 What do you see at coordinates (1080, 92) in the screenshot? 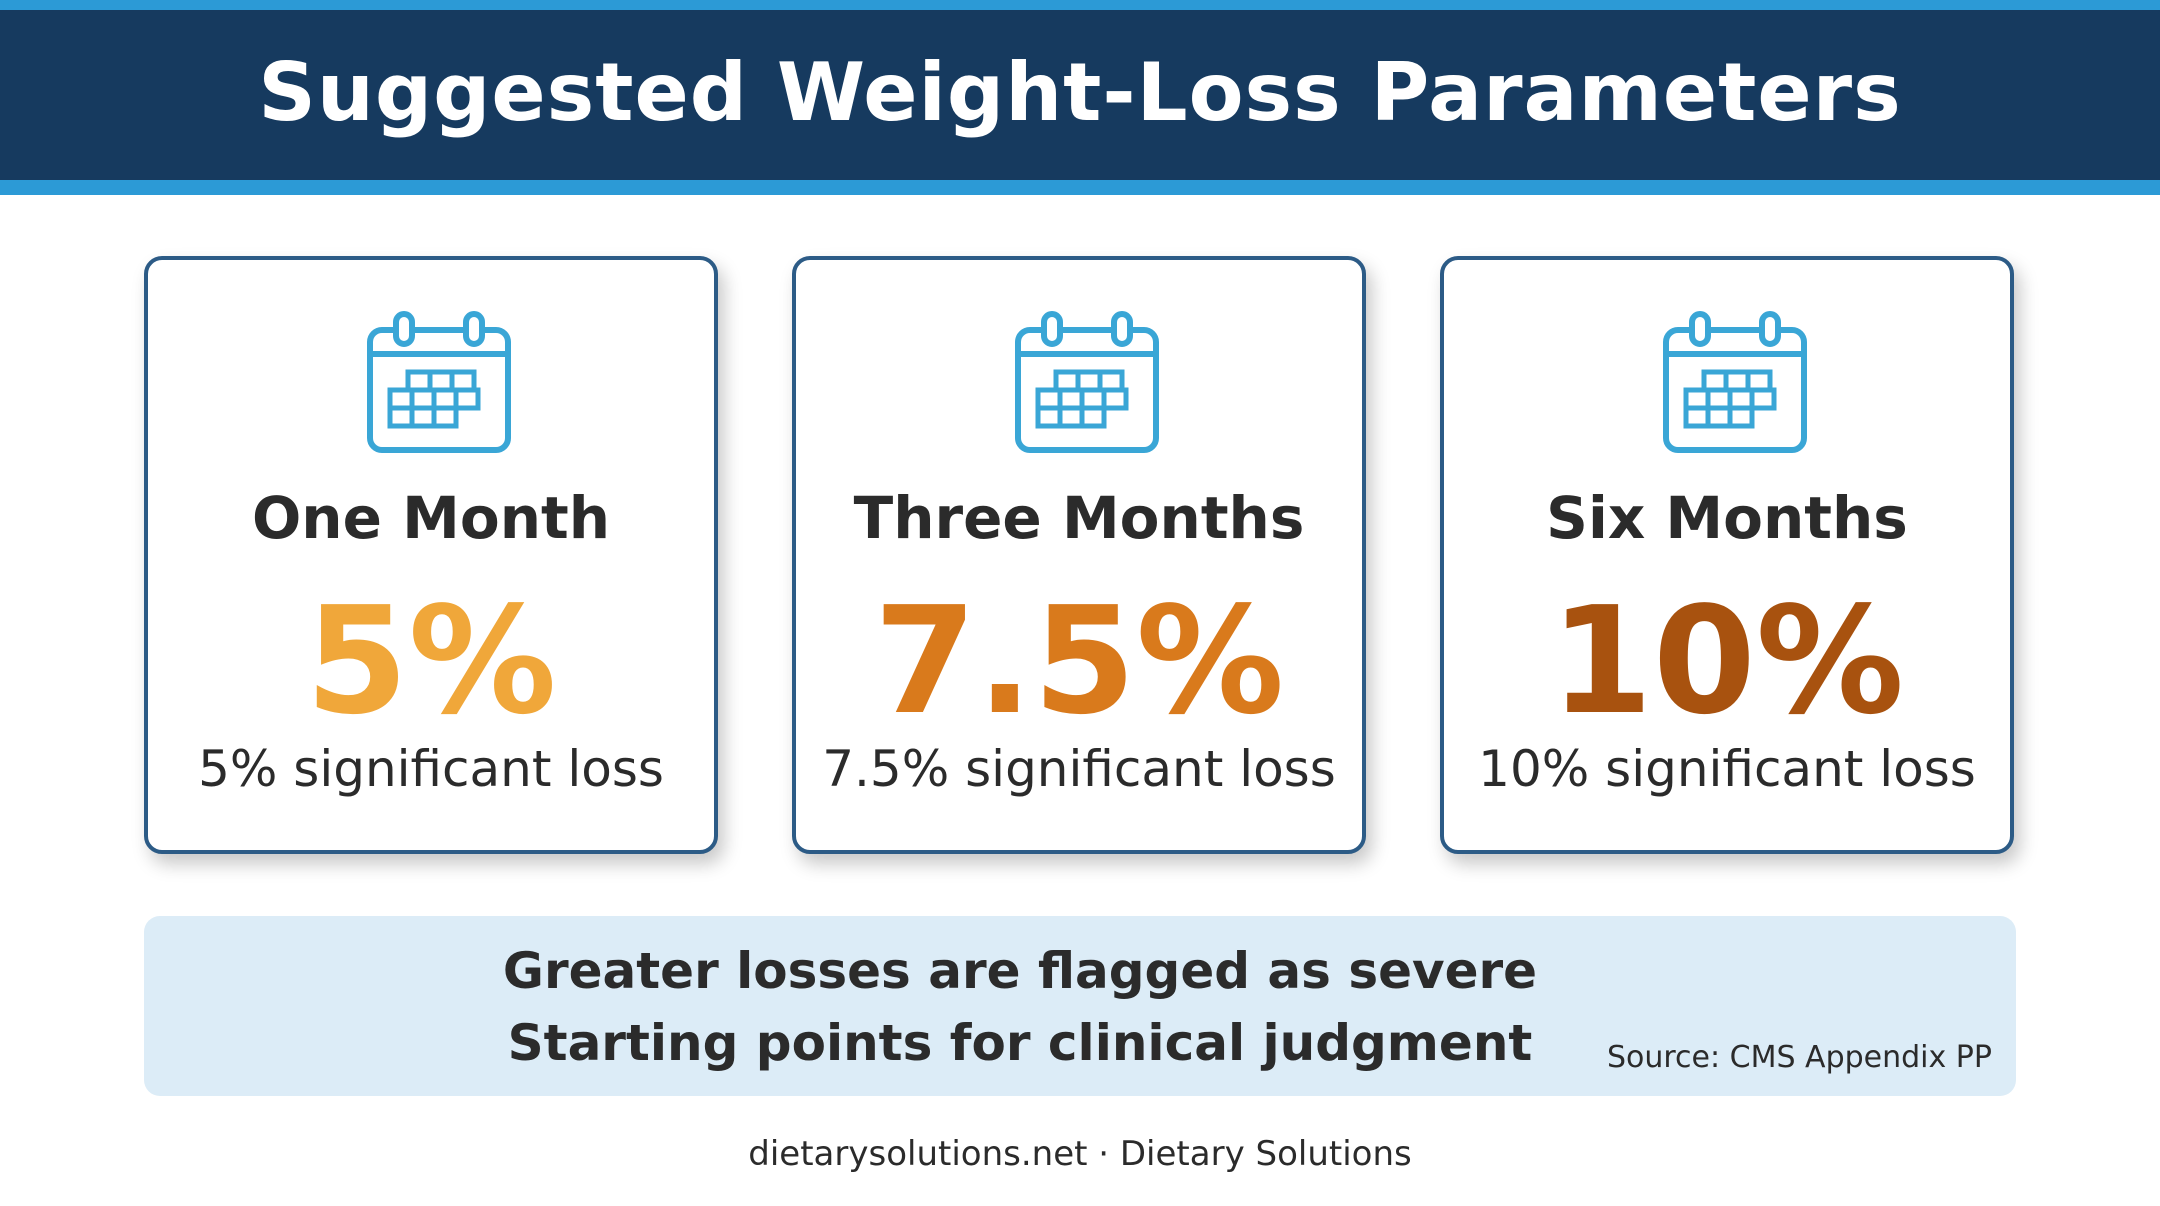
I see `page-title: Suggested Weight-Loss Parameters` at bounding box center [1080, 92].